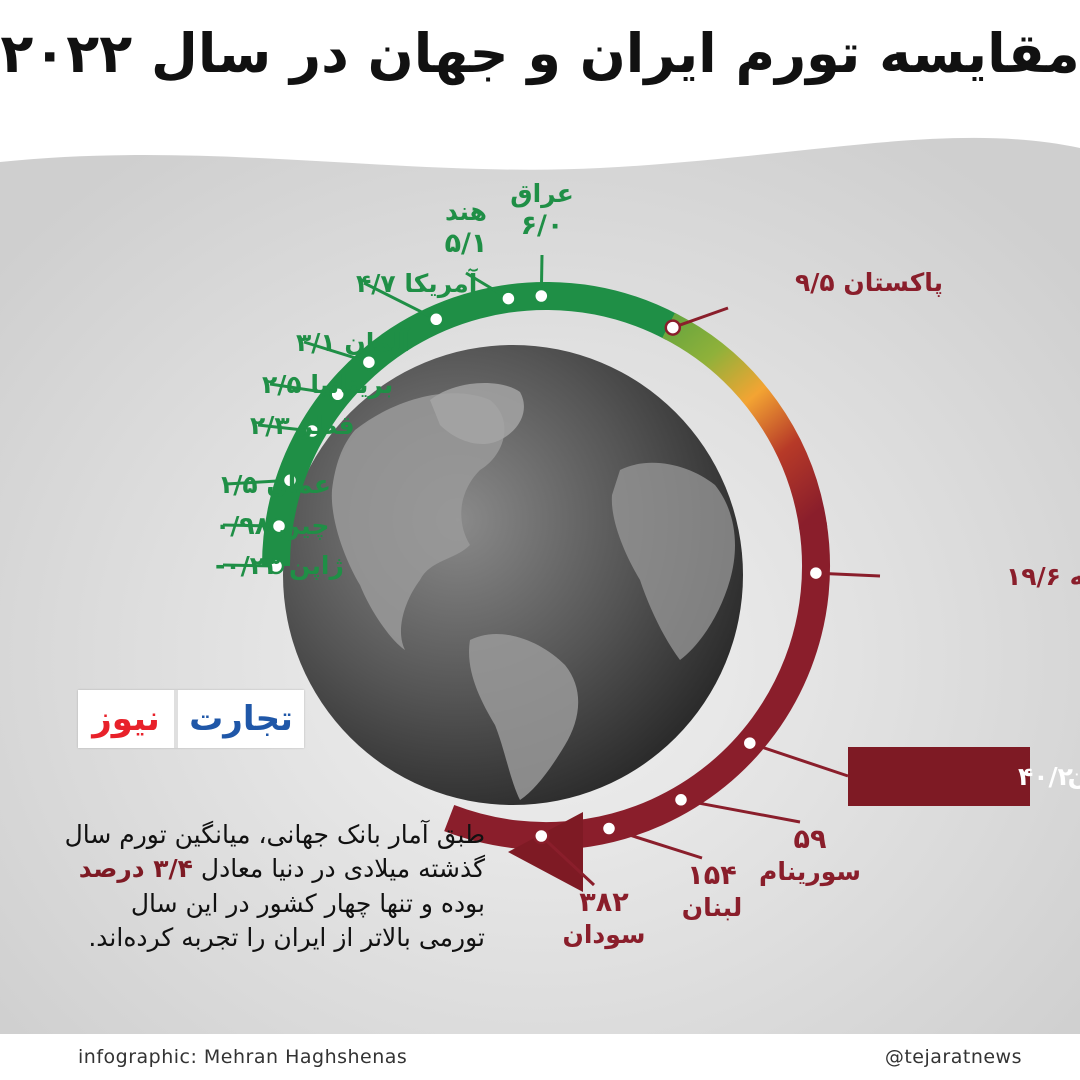  I want to click on point-3-value: ۱/۵, so click(242, 484).